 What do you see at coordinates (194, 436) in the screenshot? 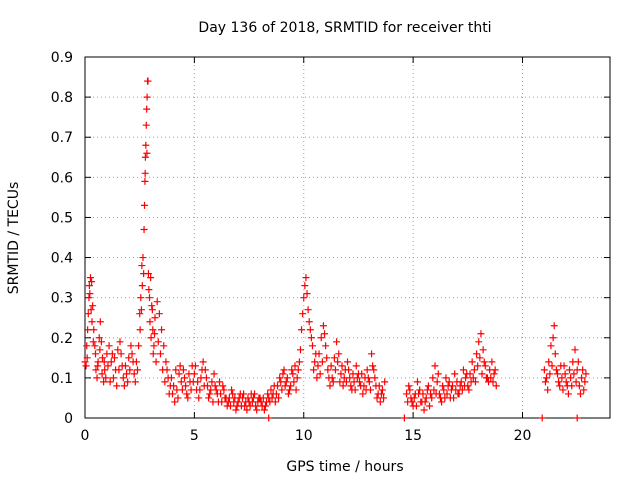
I see `x-tick-label: 5` at bounding box center [194, 436].